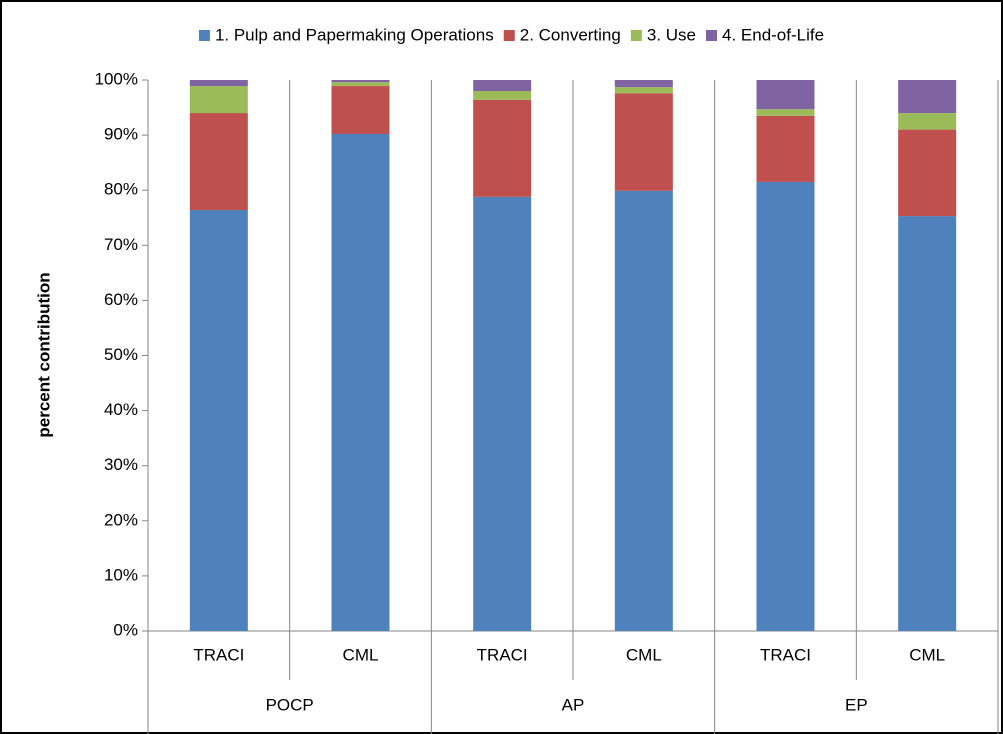 The width and height of the screenshot is (1003, 734). Describe the element at coordinates (125, 629) in the screenshot. I see `y-tick-label: 0%` at that location.